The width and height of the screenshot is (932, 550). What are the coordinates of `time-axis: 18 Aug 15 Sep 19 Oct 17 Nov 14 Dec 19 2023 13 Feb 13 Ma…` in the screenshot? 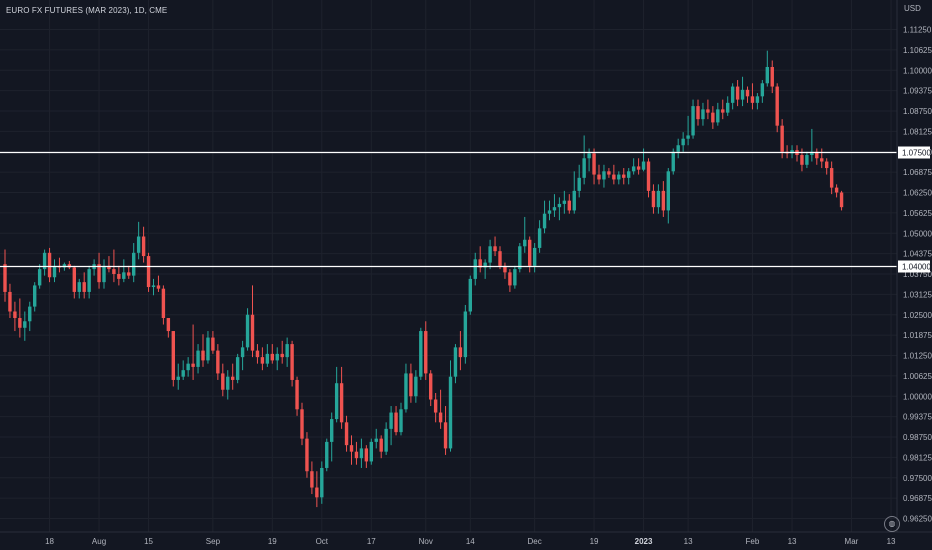 It's located at (470, 541).